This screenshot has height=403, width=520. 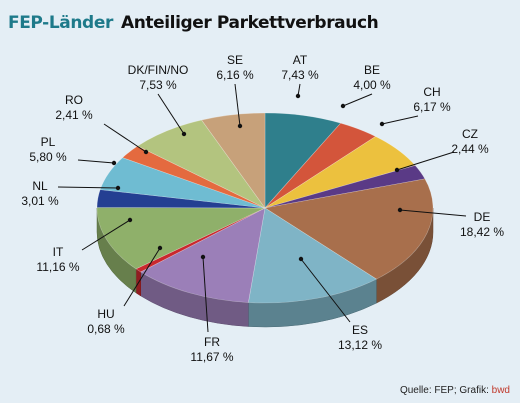 I want to click on leader-line-de, so click(x=433, y=213).